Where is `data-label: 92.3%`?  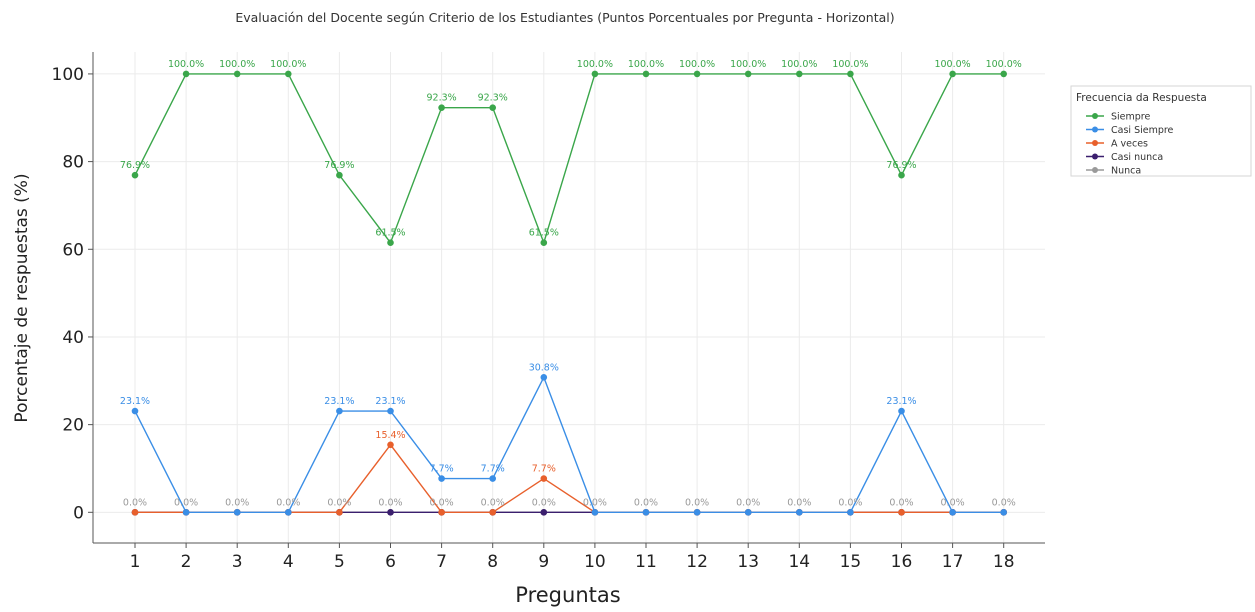
data-label: 92.3% is located at coordinates (493, 98).